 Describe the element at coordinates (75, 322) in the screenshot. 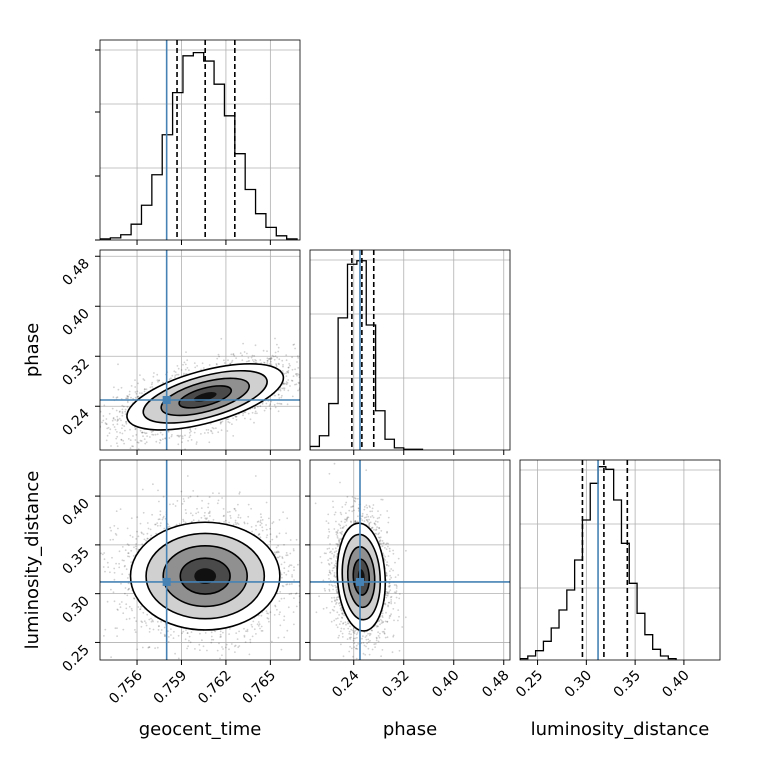

I see `y-tick-label: 0.40` at that location.